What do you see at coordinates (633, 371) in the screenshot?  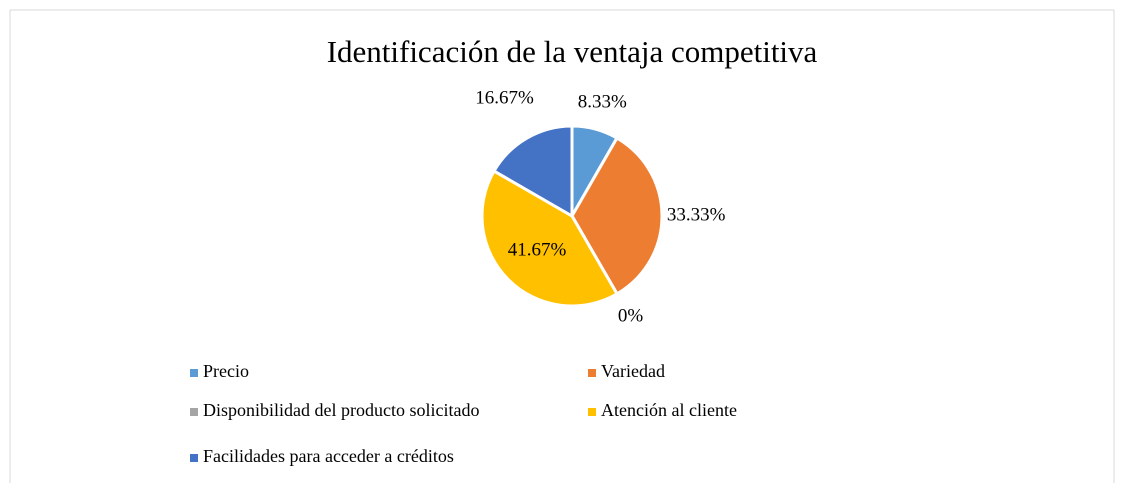 I see `legend-label: Variedad` at bounding box center [633, 371].